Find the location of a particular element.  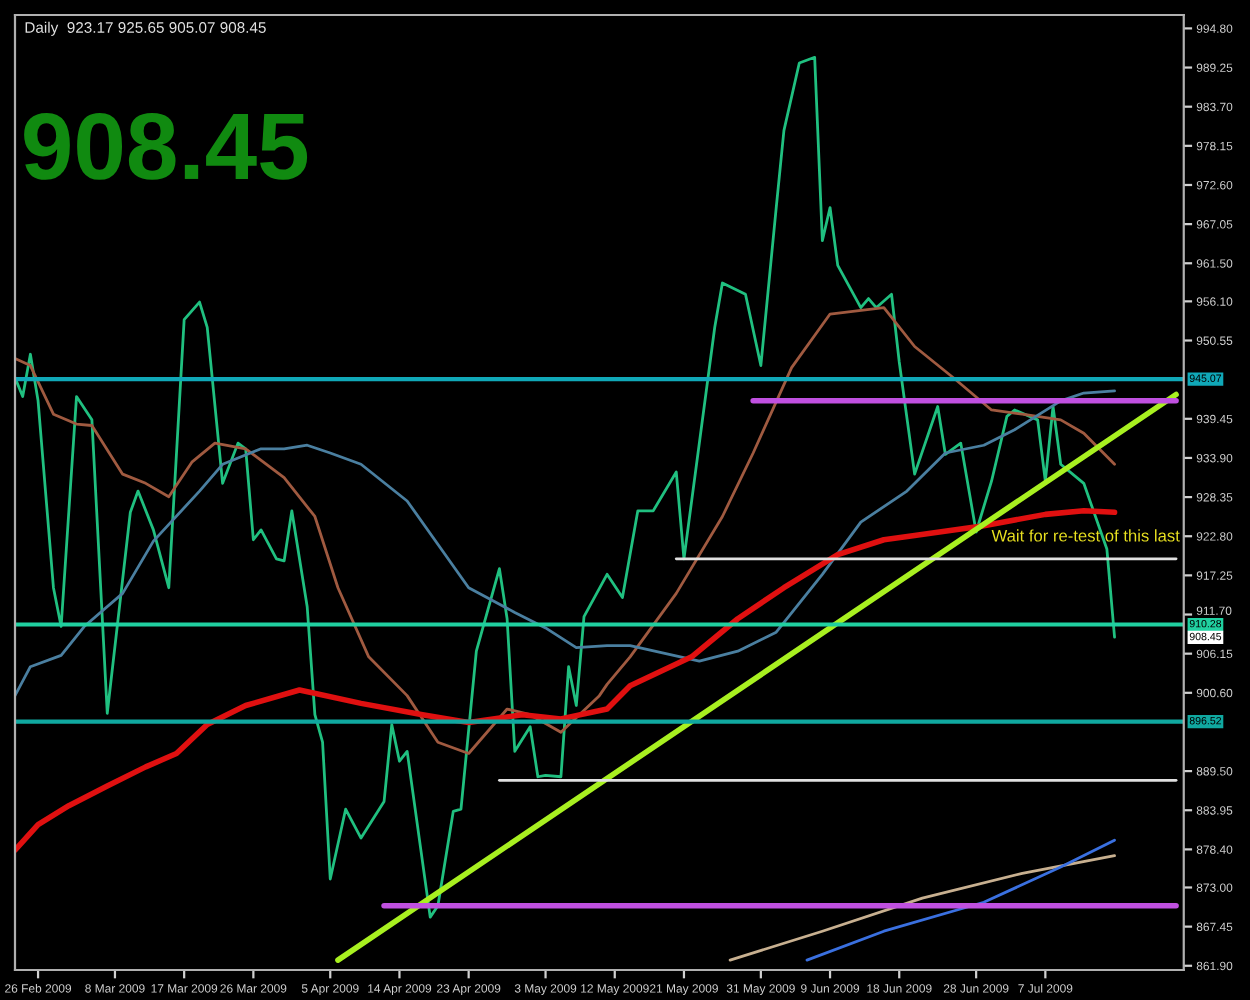

annotation: 908.45 is located at coordinates (166, 146).